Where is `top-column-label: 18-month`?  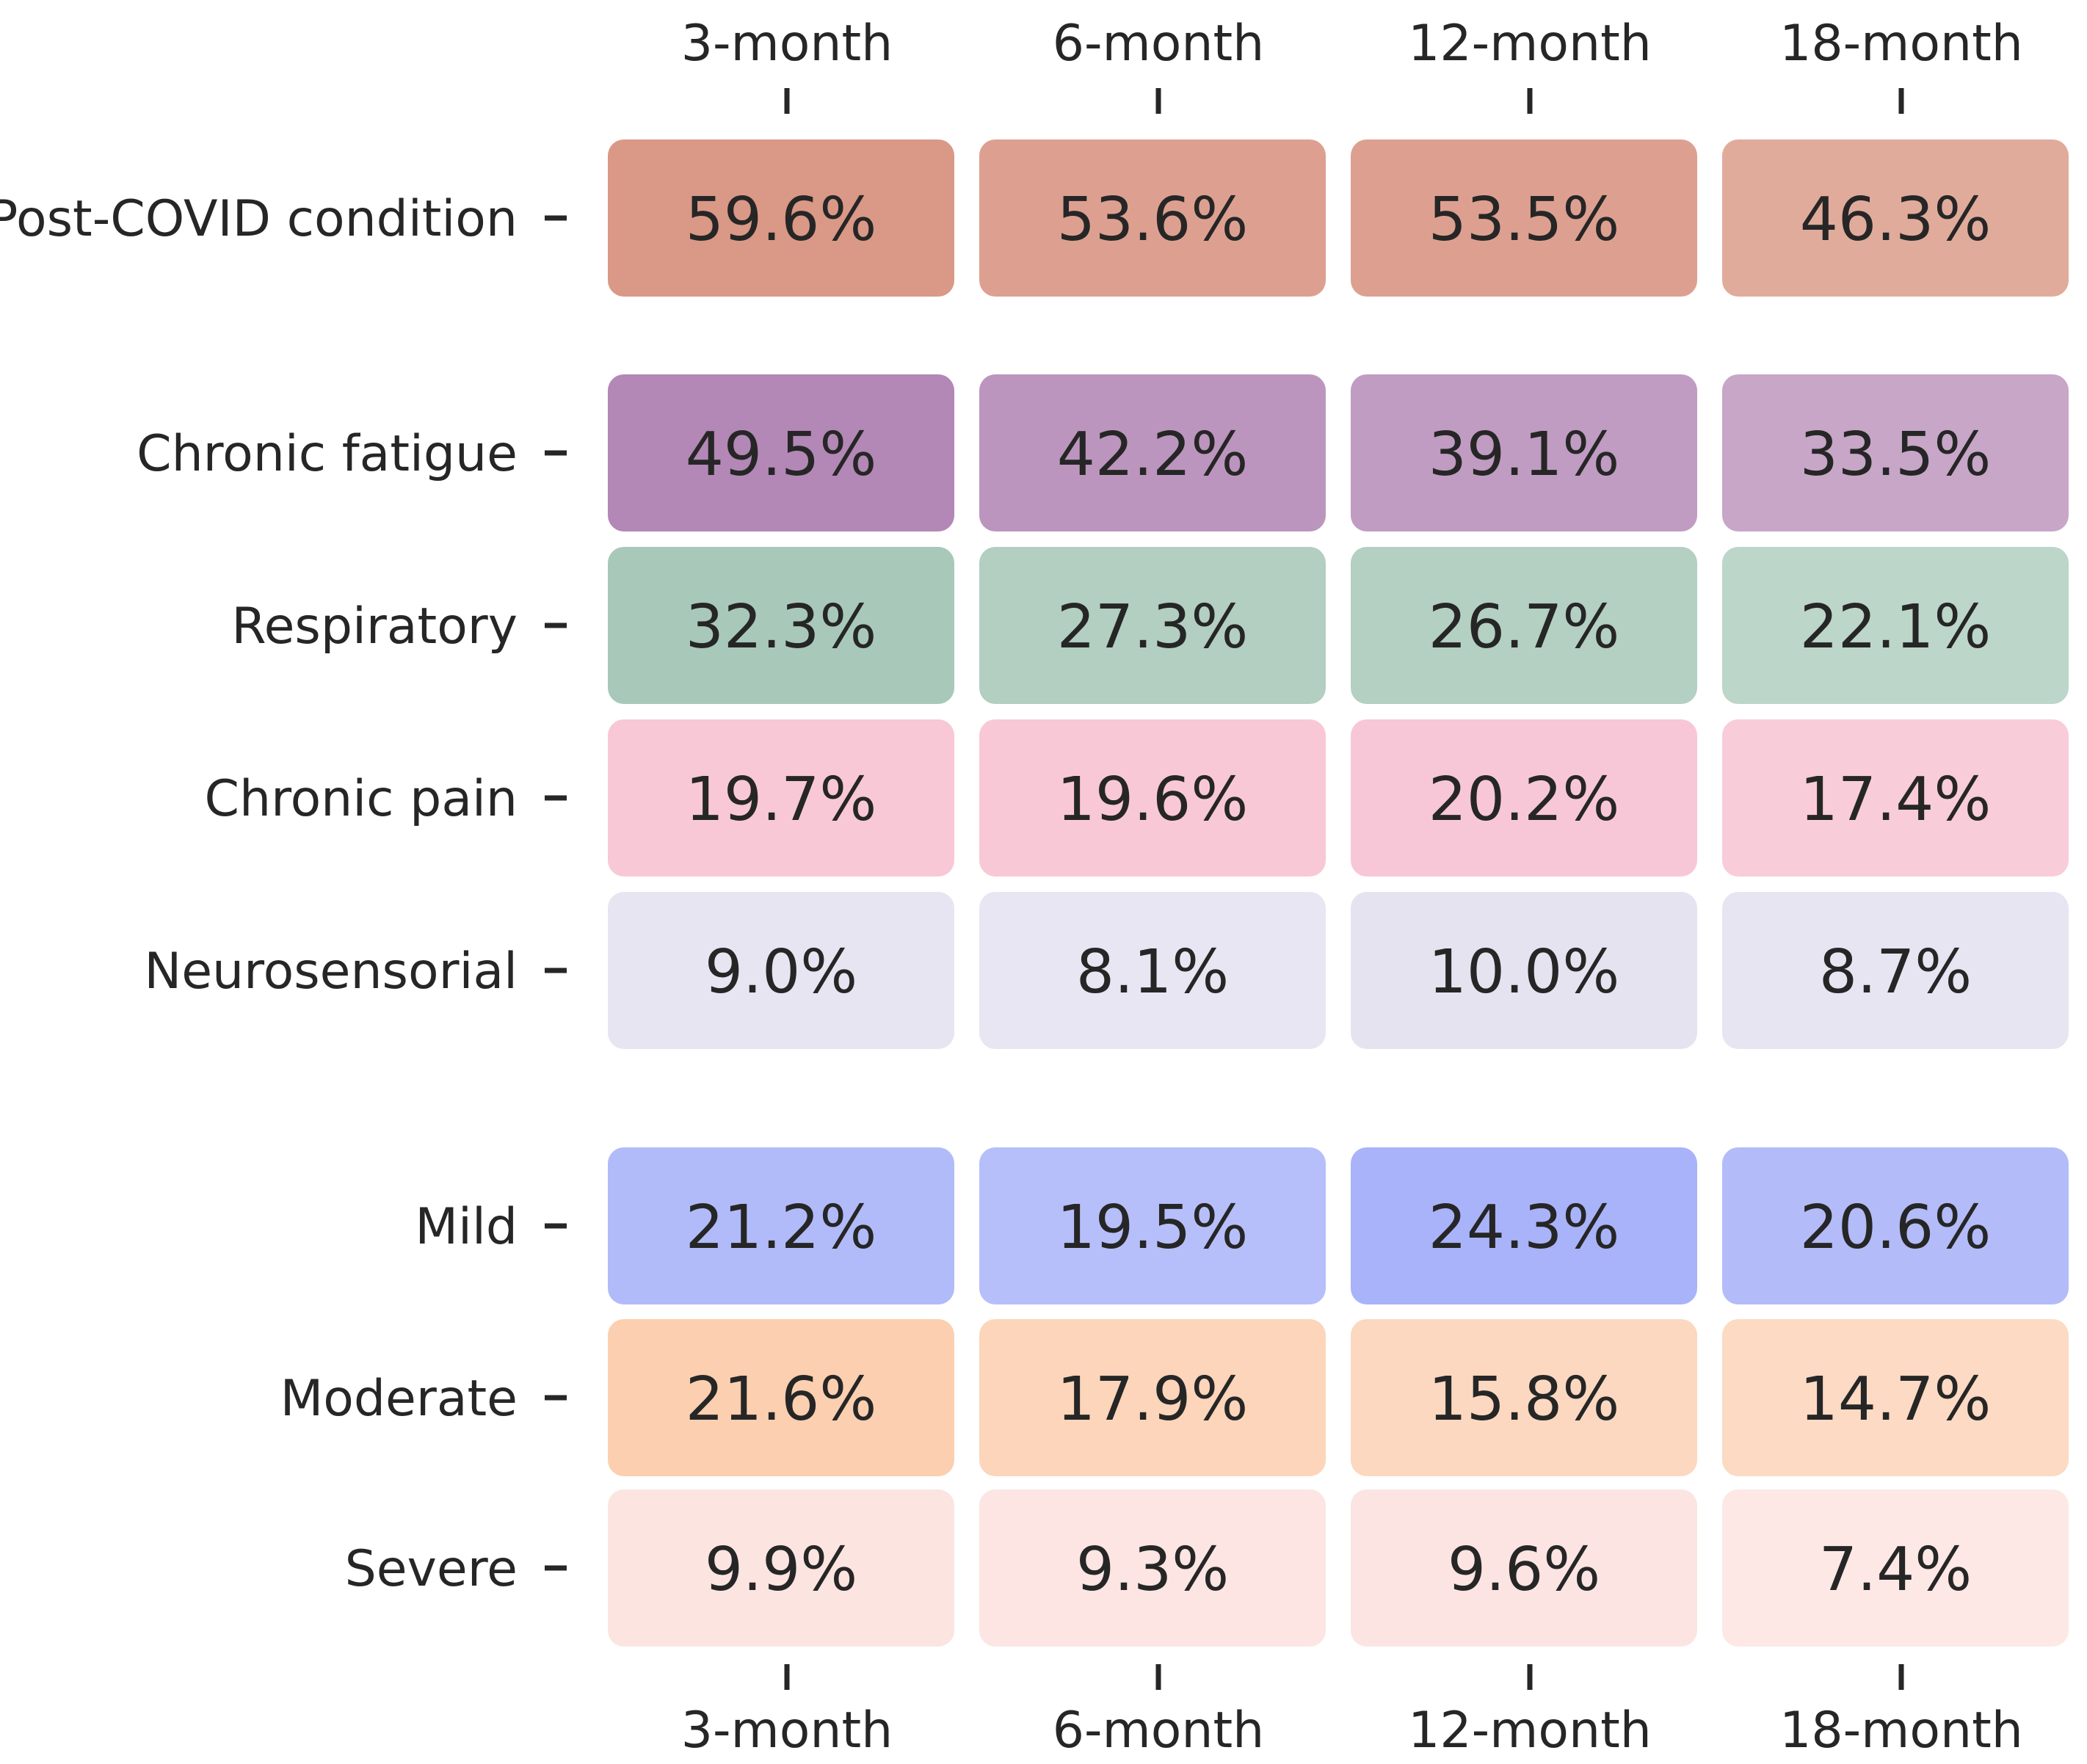 top-column-label: 18-month is located at coordinates (1901, 44).